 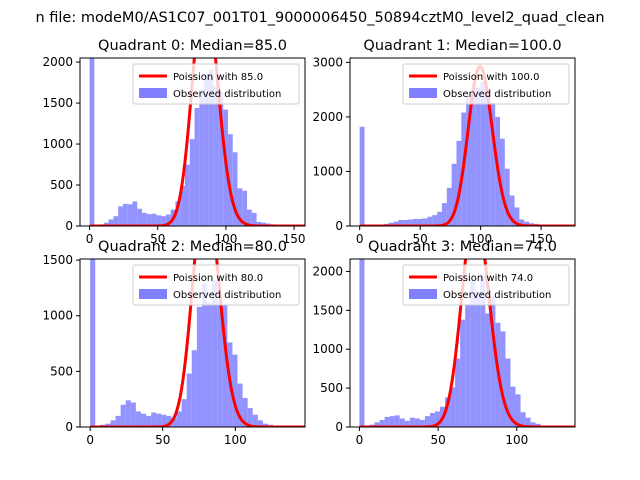 I want to click on legend-label-poisson: Poission with 74.0, so click(x=488, y=278).